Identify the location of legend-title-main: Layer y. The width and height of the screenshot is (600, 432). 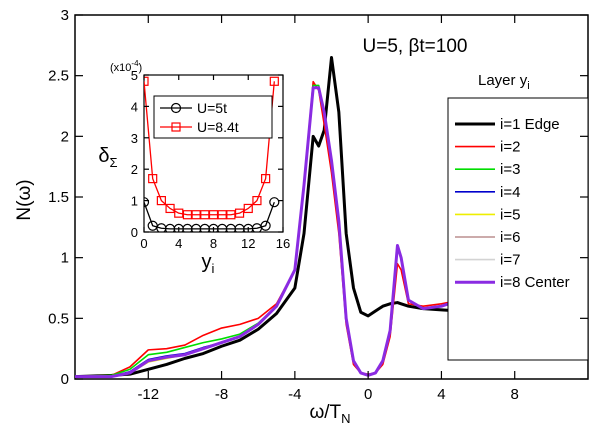
(503, 80).